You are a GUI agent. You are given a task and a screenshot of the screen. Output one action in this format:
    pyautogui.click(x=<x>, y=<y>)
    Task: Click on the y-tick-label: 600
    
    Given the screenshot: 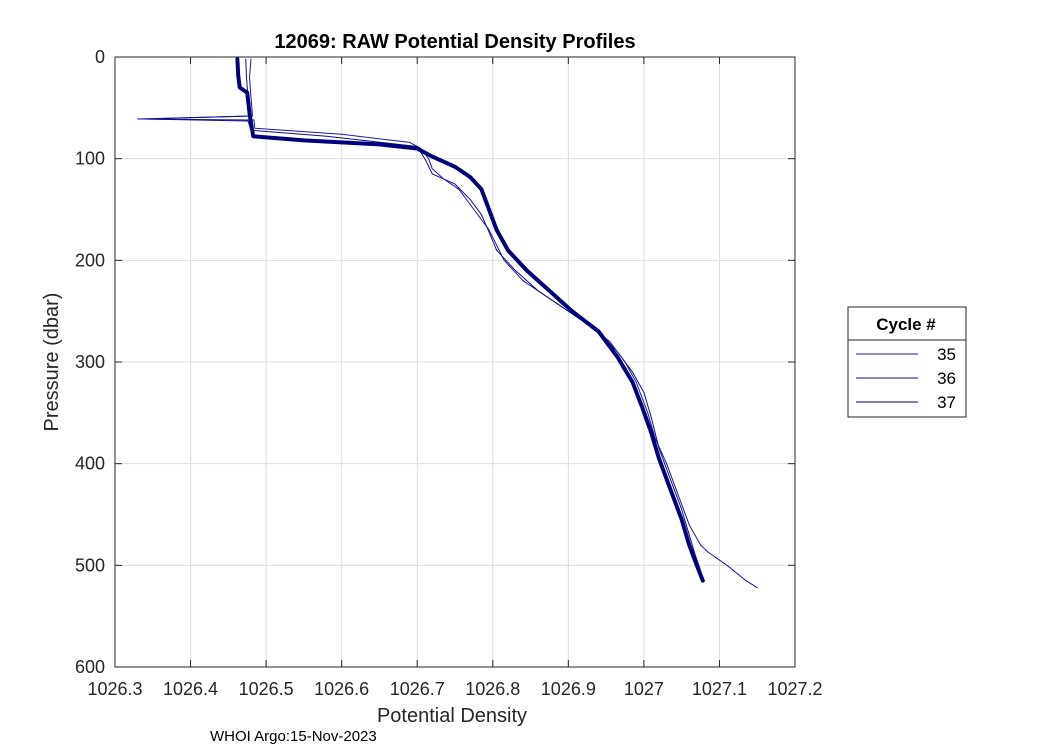 What is the action you would take?
    pyautogui.click(x=90, y=667)
    